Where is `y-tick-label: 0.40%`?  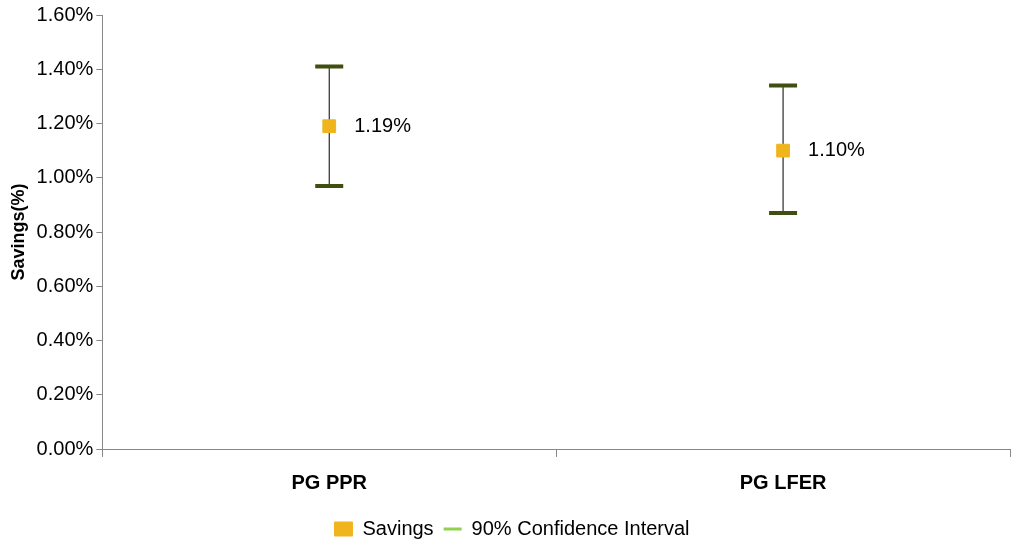
y-tick-label: 0.40% is located at coordinates (65, 339).